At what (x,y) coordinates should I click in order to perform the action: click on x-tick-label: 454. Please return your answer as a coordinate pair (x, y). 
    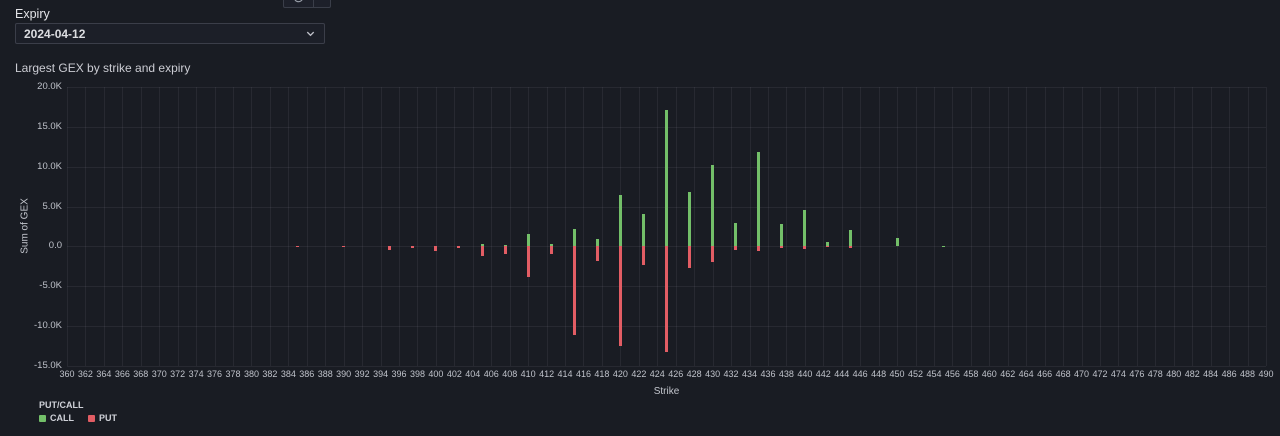
    Looking at the image, I should click on (934, 374).